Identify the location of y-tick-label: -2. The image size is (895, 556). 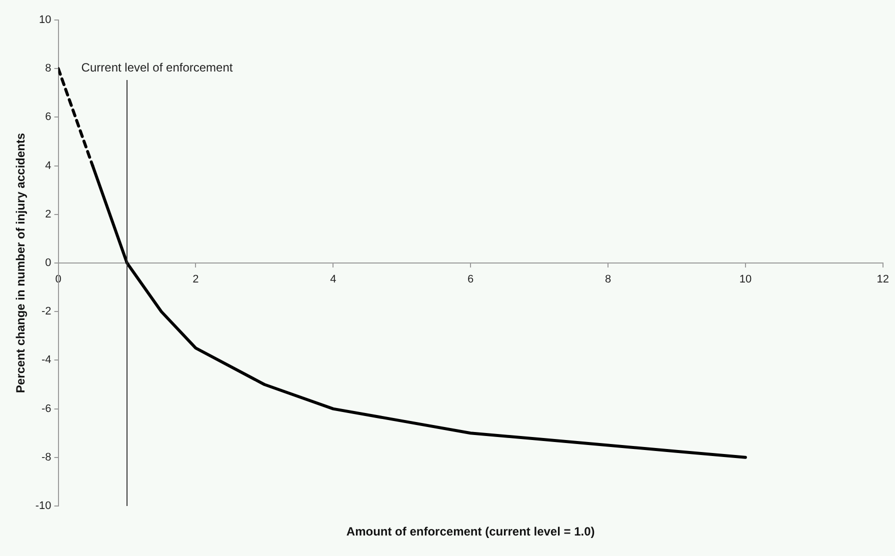
(47, 312).